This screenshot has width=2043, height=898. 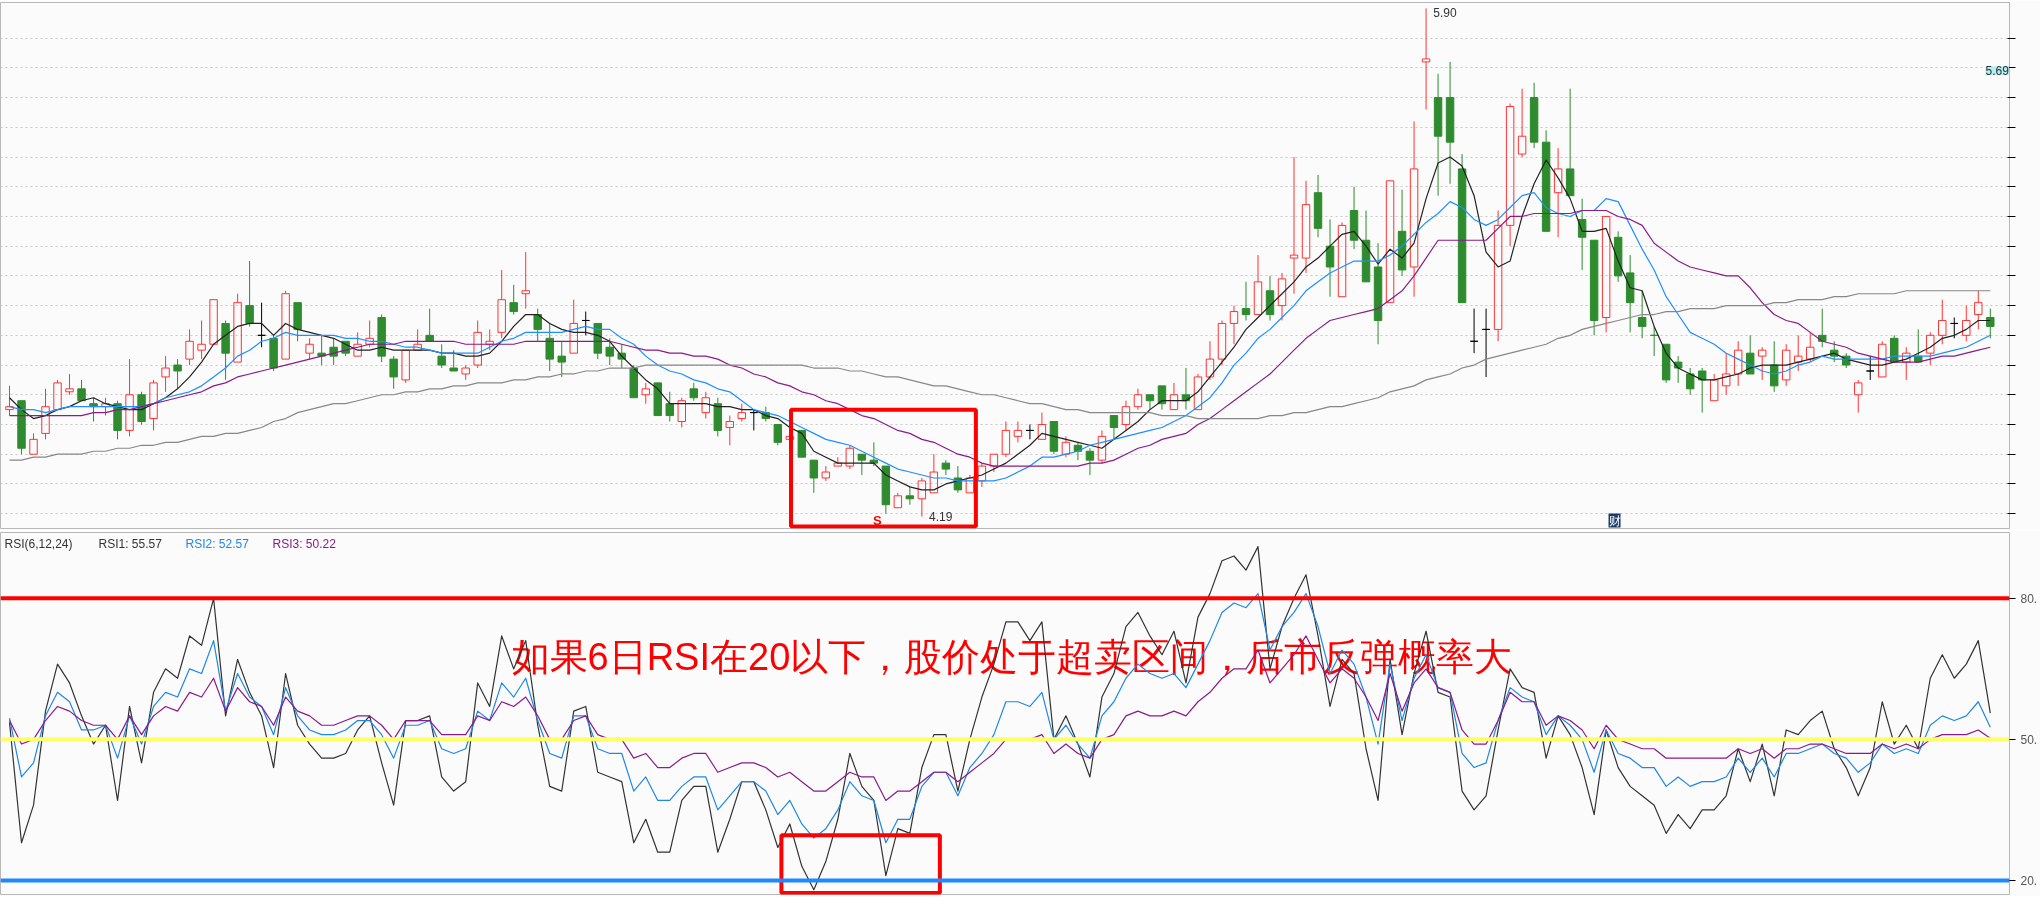 I want to click on y-tick-label: 80., so click(x=2029, y=598).